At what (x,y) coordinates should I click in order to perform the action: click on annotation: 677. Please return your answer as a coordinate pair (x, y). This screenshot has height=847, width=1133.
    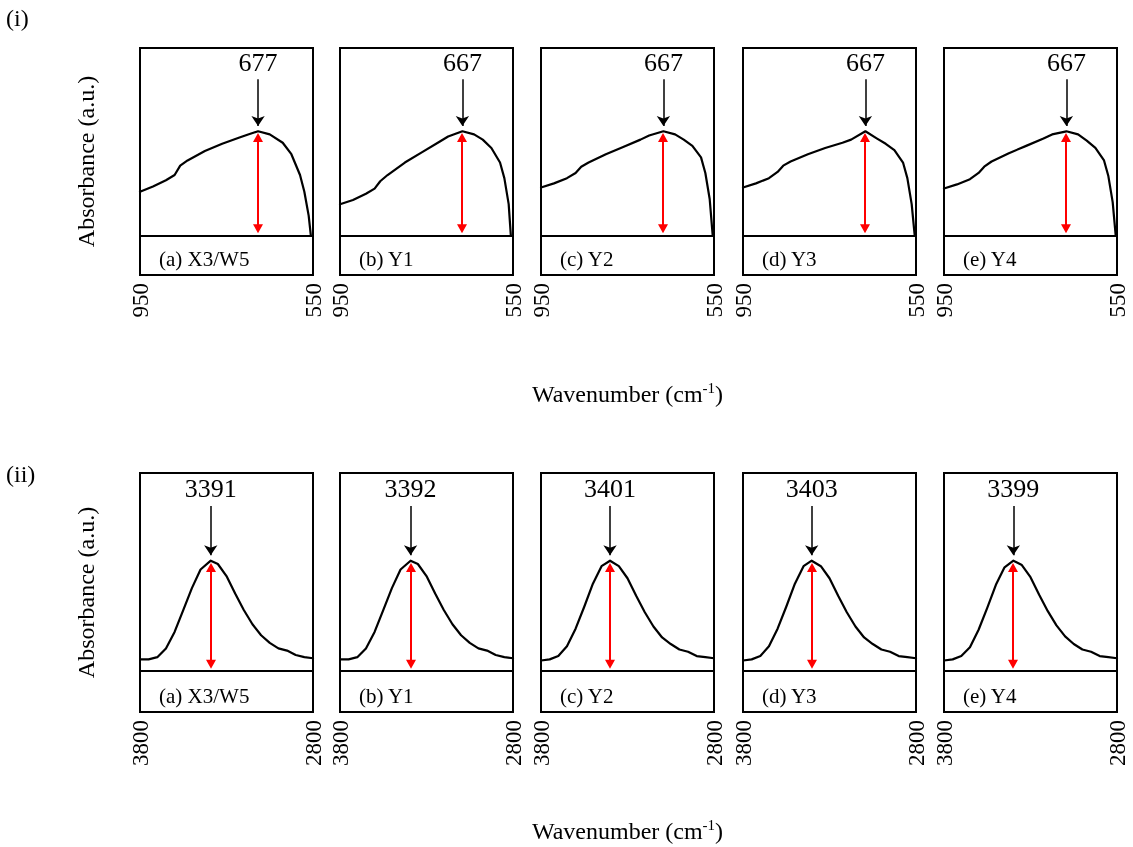
    Looking at the image, I should click on (258, 62).